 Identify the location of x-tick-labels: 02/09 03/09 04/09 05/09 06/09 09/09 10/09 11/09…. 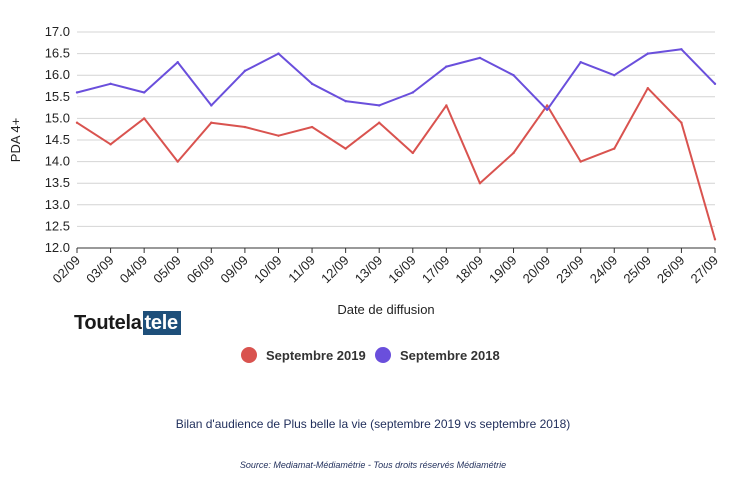
(386, 267).